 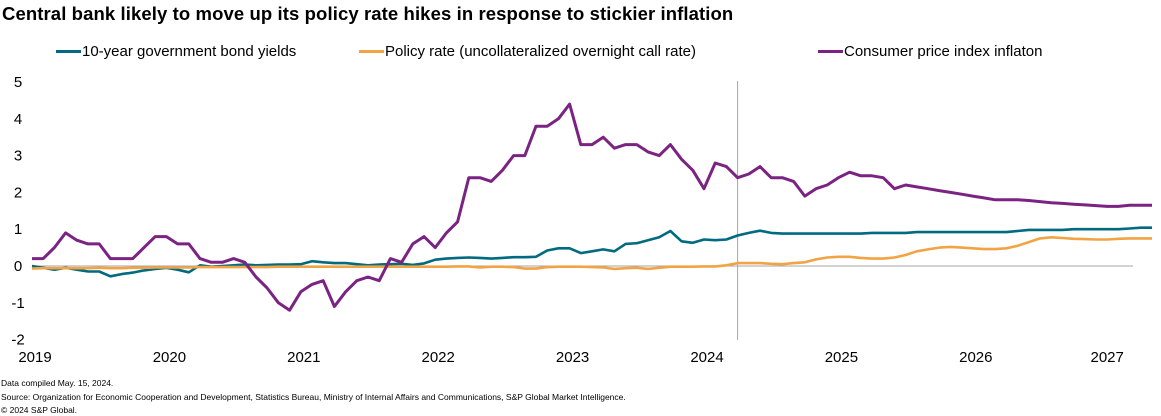 I want to click on legend-swatch-bond-yields, so click(x=68, y=51).